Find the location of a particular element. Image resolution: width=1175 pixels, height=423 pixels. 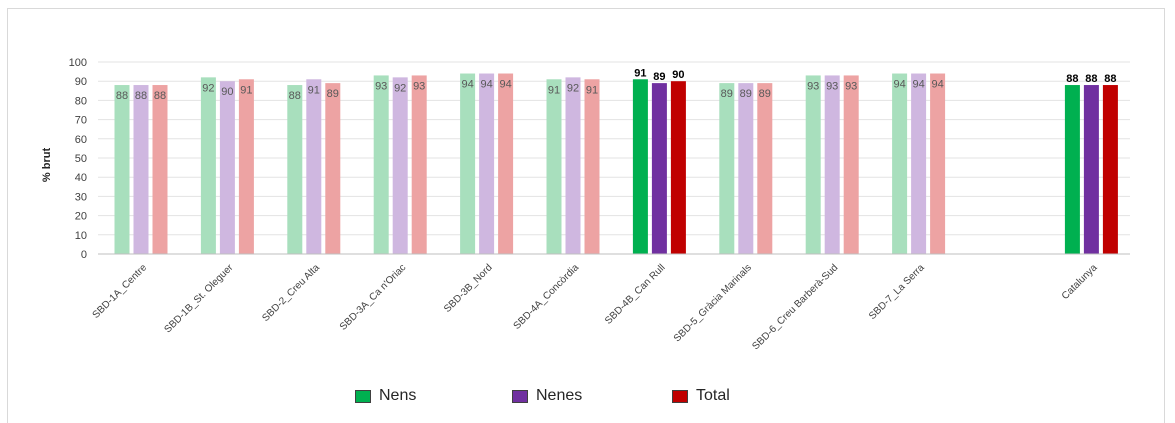

y-tick-label: 80 is located at coordinates (81, 101).